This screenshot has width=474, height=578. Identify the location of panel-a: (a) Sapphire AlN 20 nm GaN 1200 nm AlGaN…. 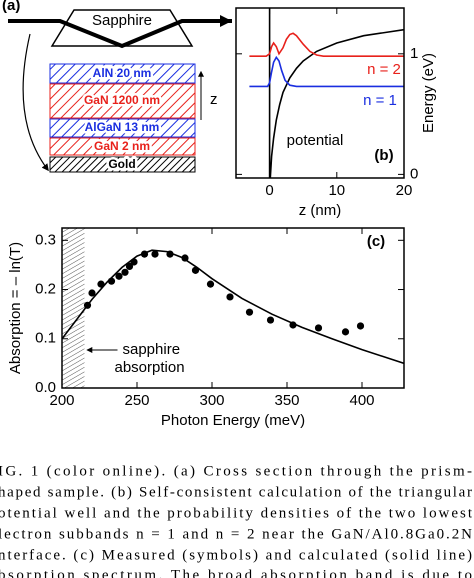
(117, 87).